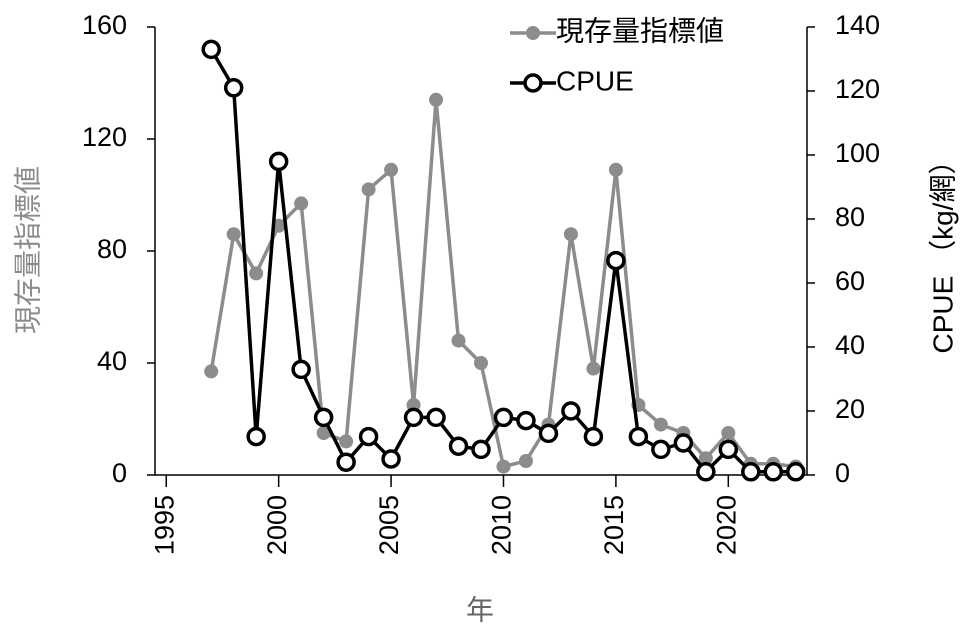 This screenshot has height=635, width=963. What do you see at coordinates (112, 361) in the screenshot?
I see `y-tick-label: 40` at bounding box center [112, 361].